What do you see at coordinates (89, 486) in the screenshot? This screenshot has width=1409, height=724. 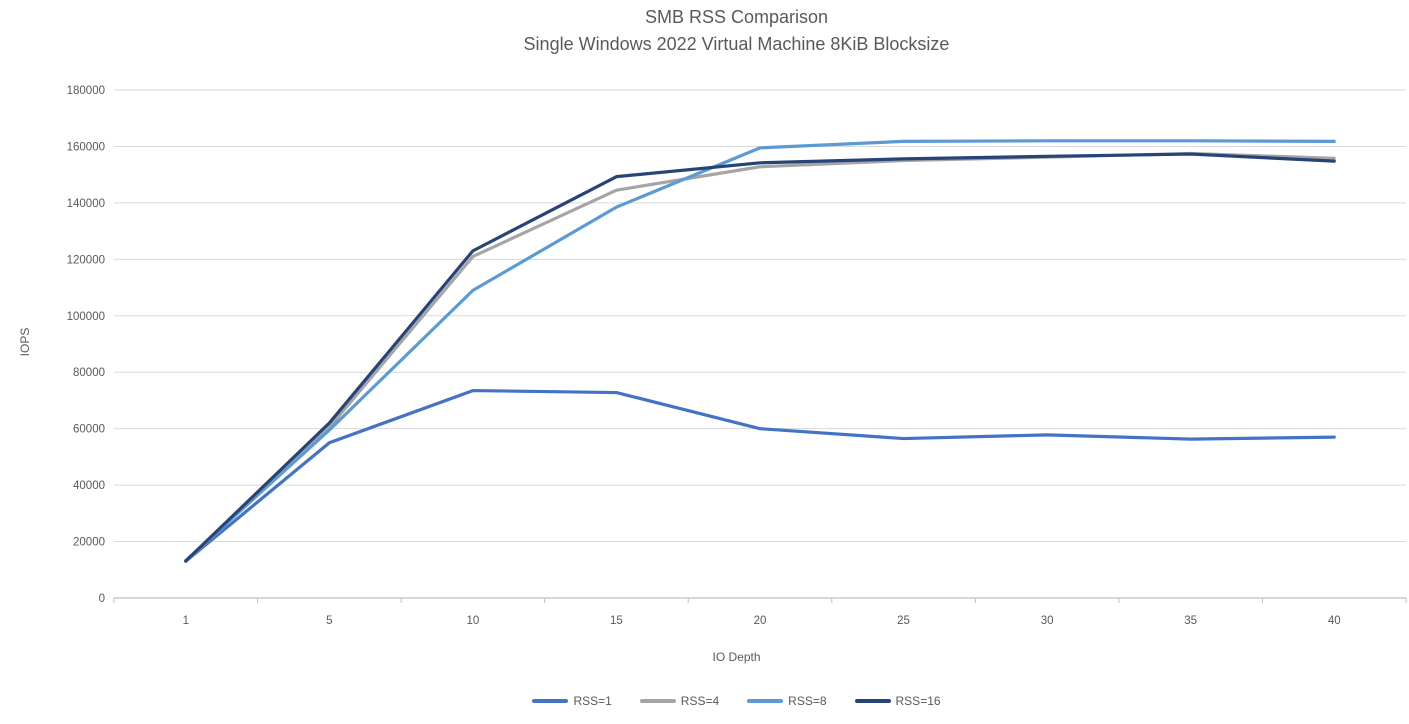 I see `y-tick-label: 40000` at bounding box center [89, 486].